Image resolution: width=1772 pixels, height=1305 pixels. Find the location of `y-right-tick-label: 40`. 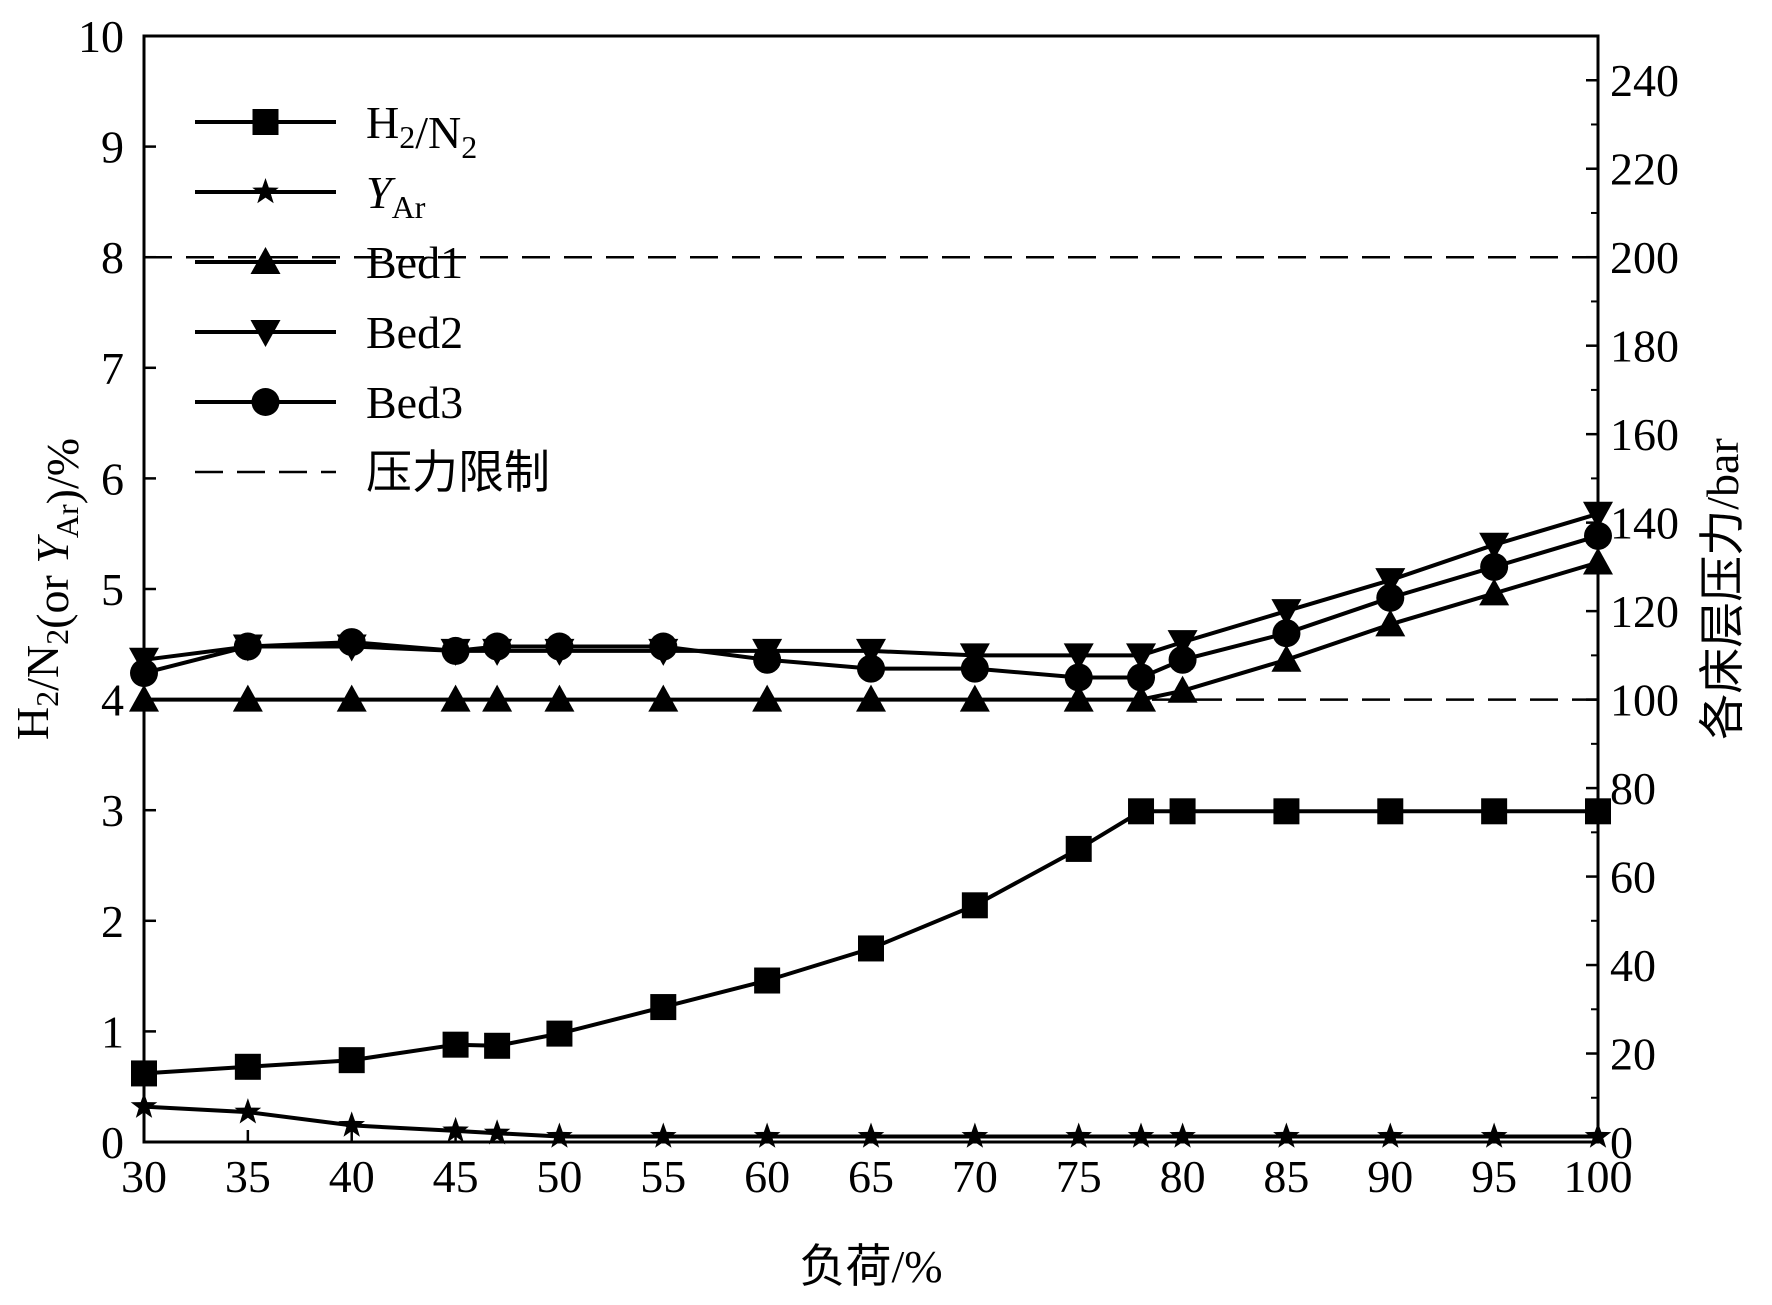

y-right-tick-label: 40 is located at coordinates (1633, 965).